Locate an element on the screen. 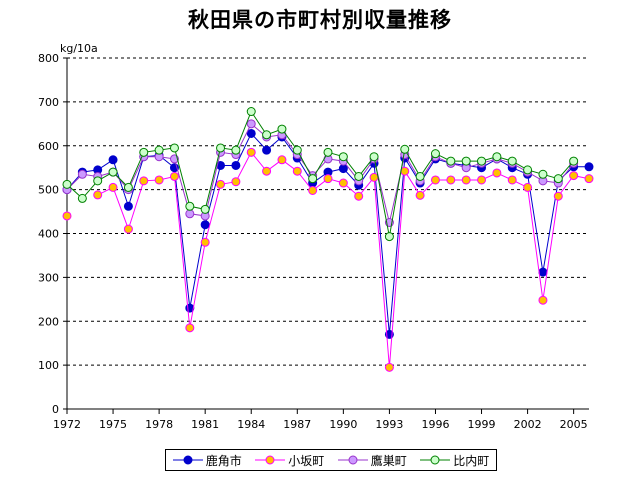 This screenshot has width=640, height=485. y-tick-label: 800 is located at coordinates (48, 58).